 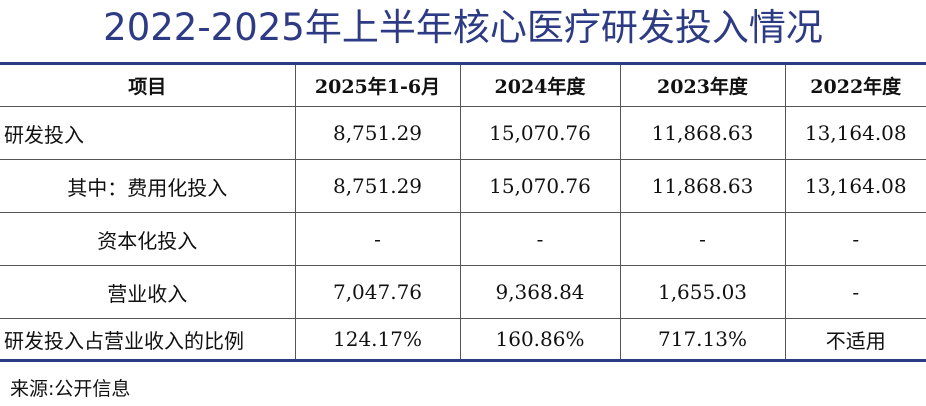 What do you see at coordinates (148, 186) in the screenshot?
I see `row-label: 其中：费用化投入` at bounding box center [148, 186].